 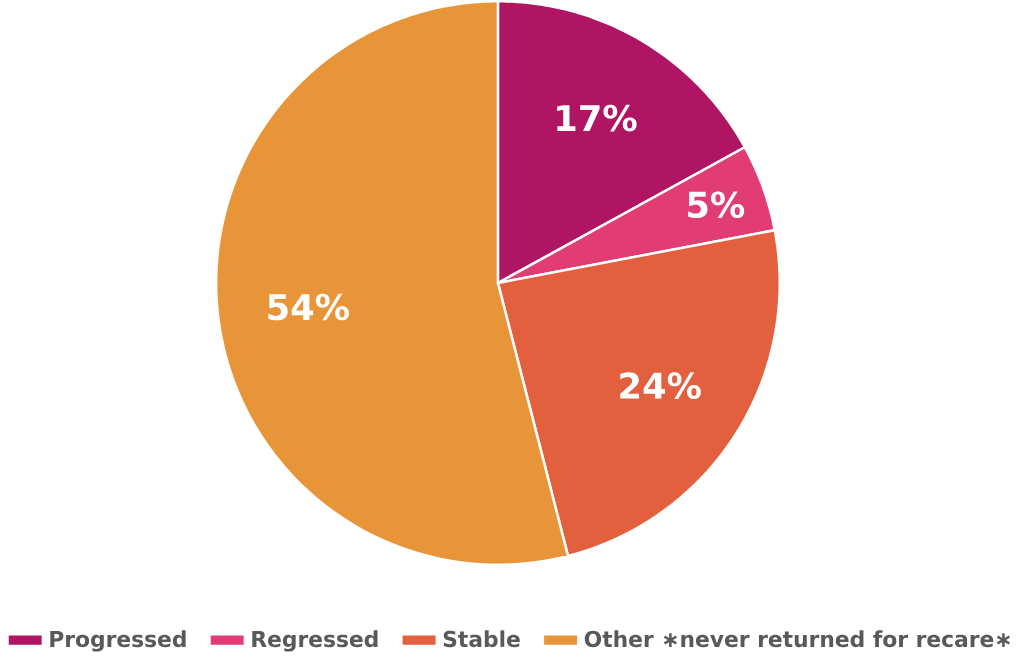 I want to click on data-label: 54%, so click(x=308, y=307).